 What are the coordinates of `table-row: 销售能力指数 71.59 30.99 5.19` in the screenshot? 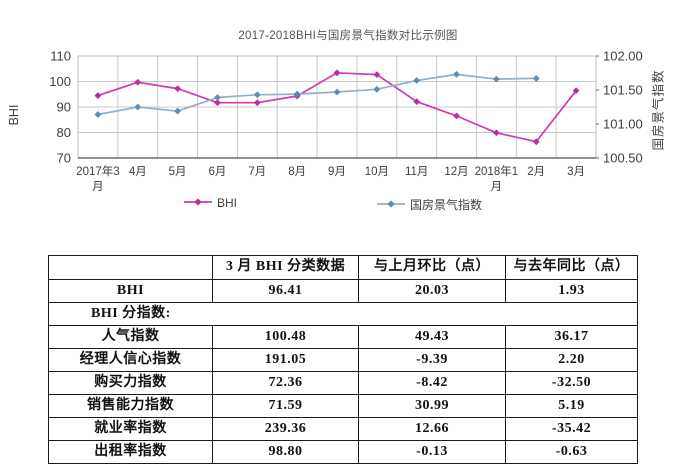 It's located at (343, 406).